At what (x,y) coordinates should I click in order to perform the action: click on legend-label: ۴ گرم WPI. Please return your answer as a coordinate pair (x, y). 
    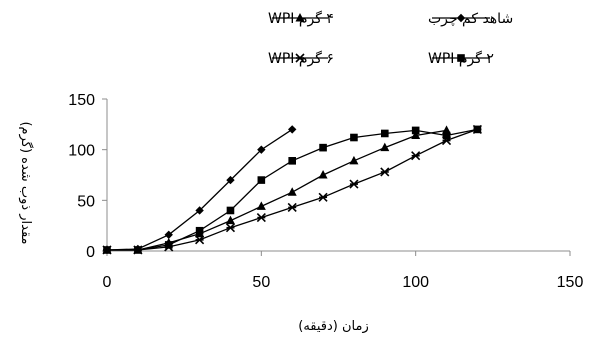
    Looking at the image, I should click on (301, 18).